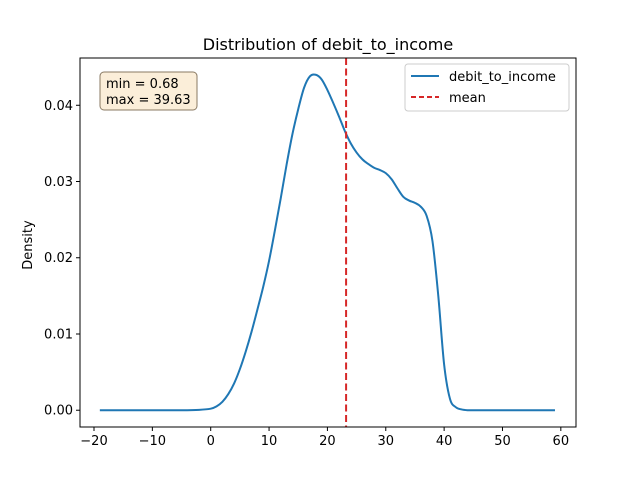 The width and height of the screenshot is (640, 480). Describe the element at coordinates (28, 245) in the screenshot. I see `y-axis-label: Density` at that location.